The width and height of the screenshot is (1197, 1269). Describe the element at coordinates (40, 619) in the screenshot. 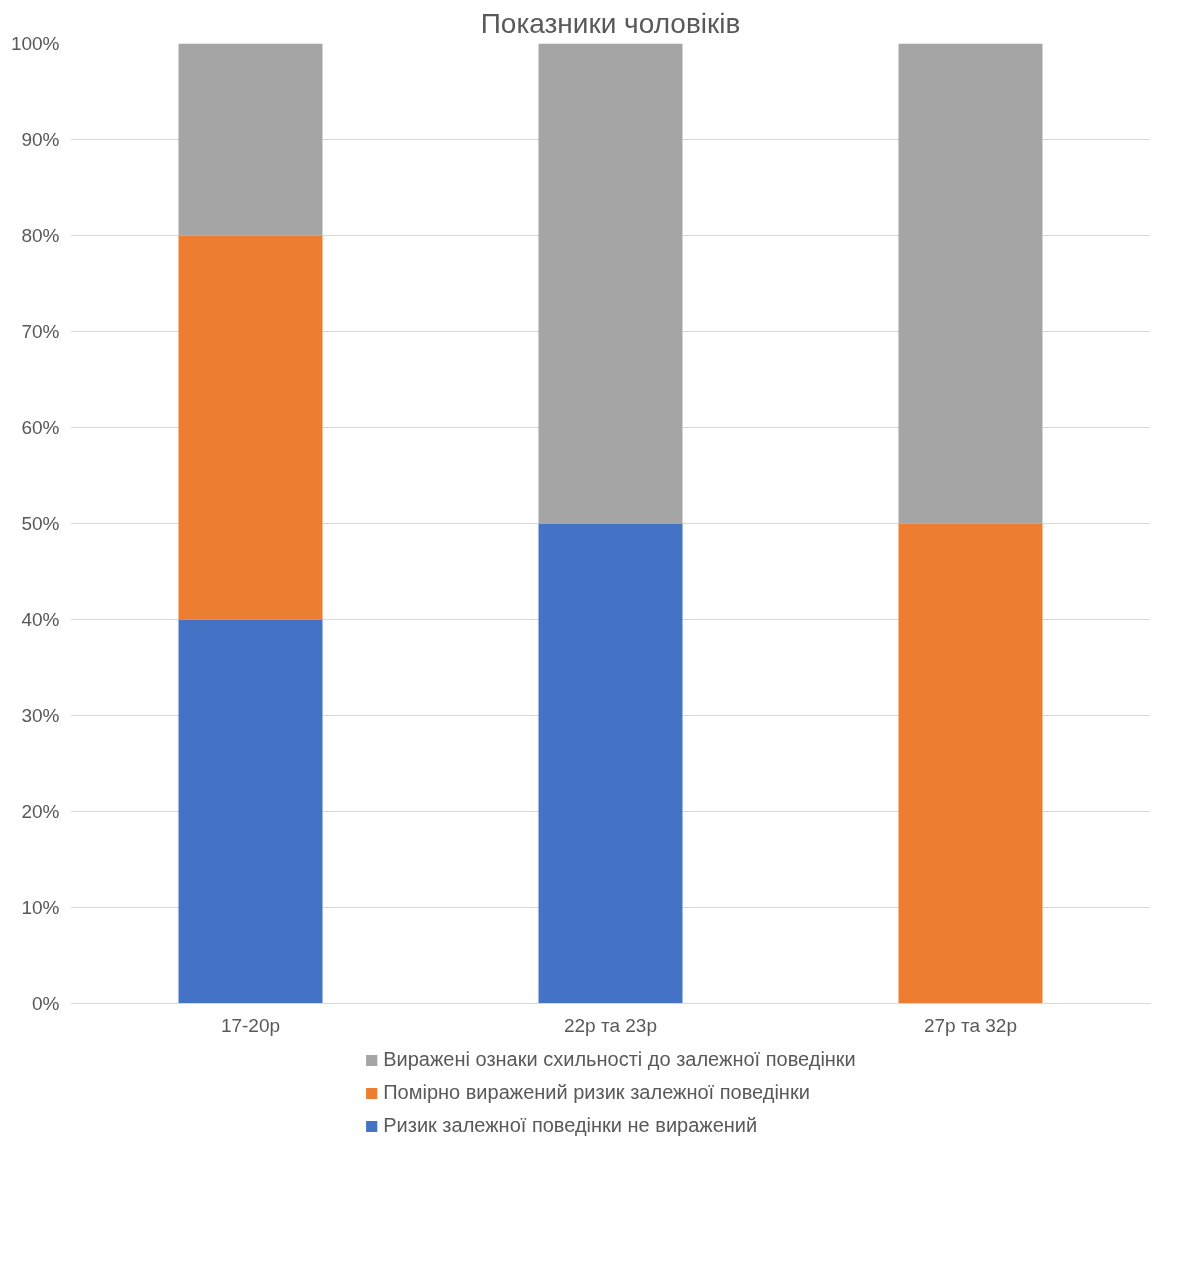

I see `y-tick-label: 40%` at that location.